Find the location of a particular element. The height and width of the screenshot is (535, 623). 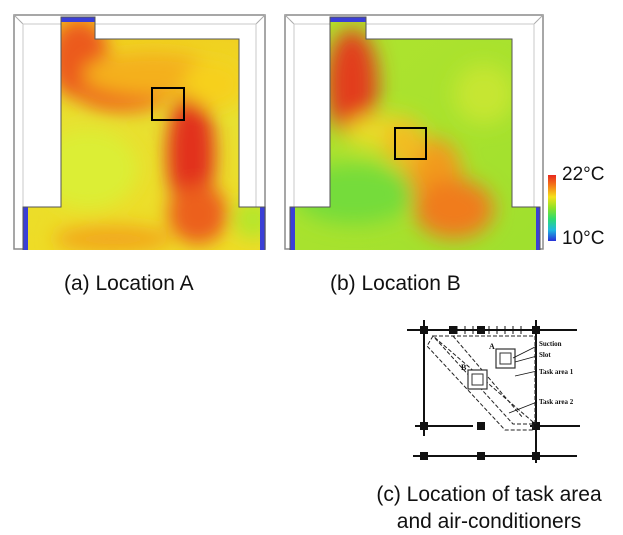

location-a-marker is located at coordinates (168, 104).